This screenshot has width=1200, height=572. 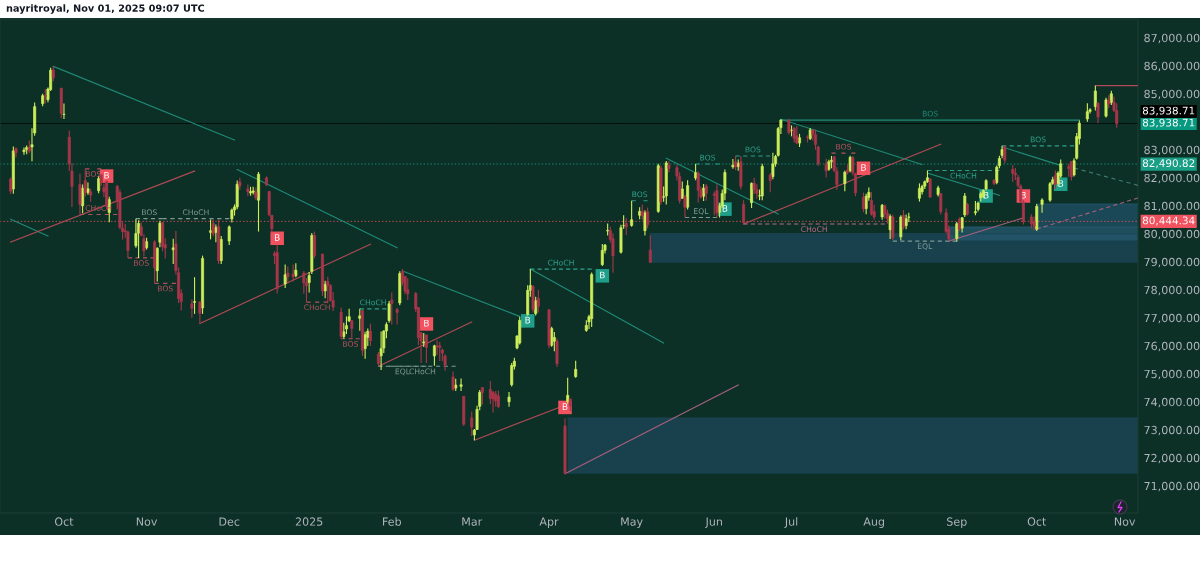 I want to click on y-tick-label: 71,000.00, so click(x=1172, y=486).